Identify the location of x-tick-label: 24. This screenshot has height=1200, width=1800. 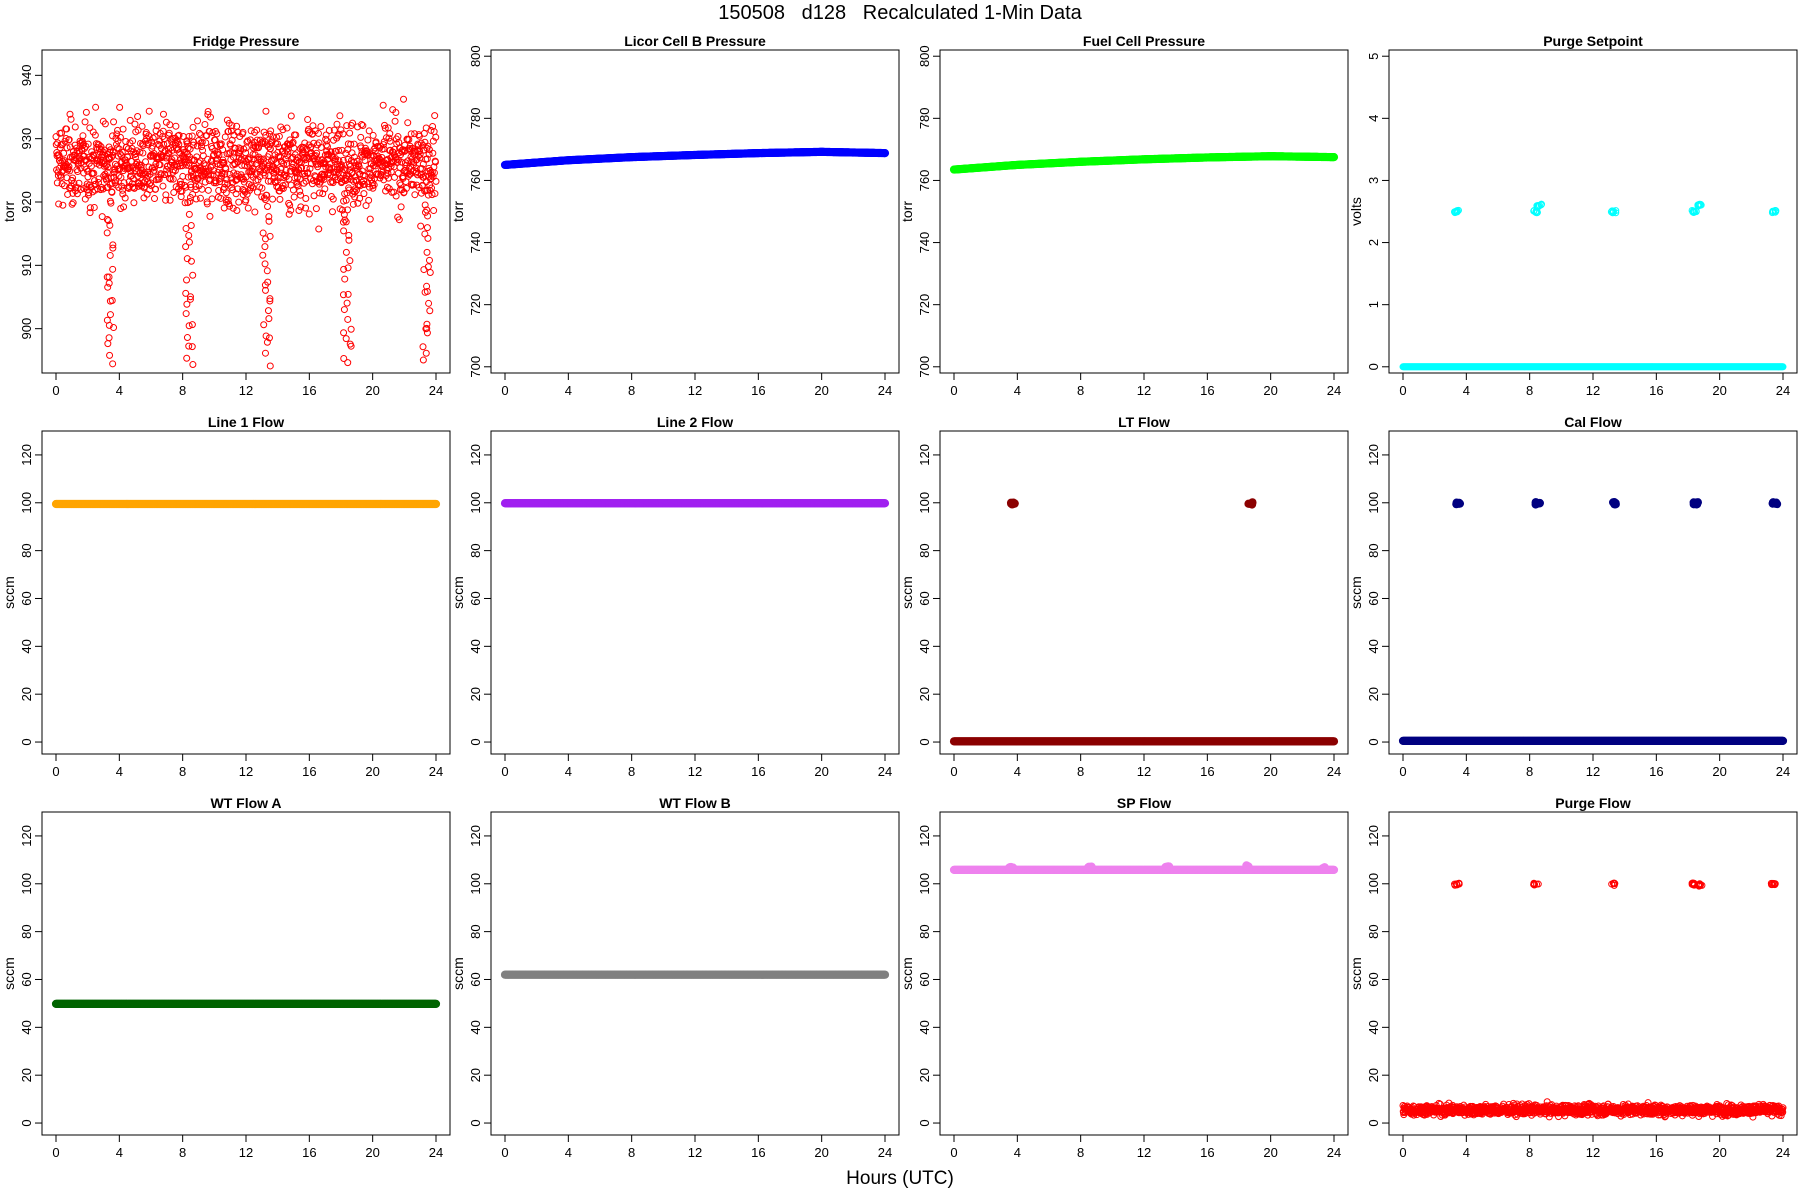
(885, 390).